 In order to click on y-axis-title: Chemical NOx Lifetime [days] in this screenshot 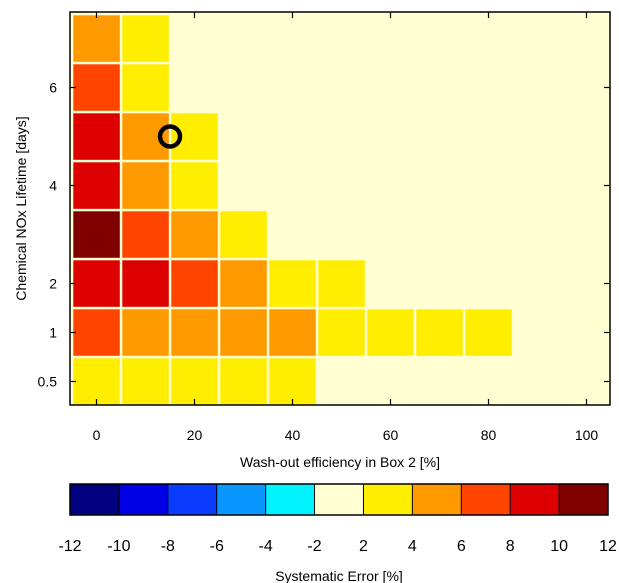, I will do `click(21, 208)`.